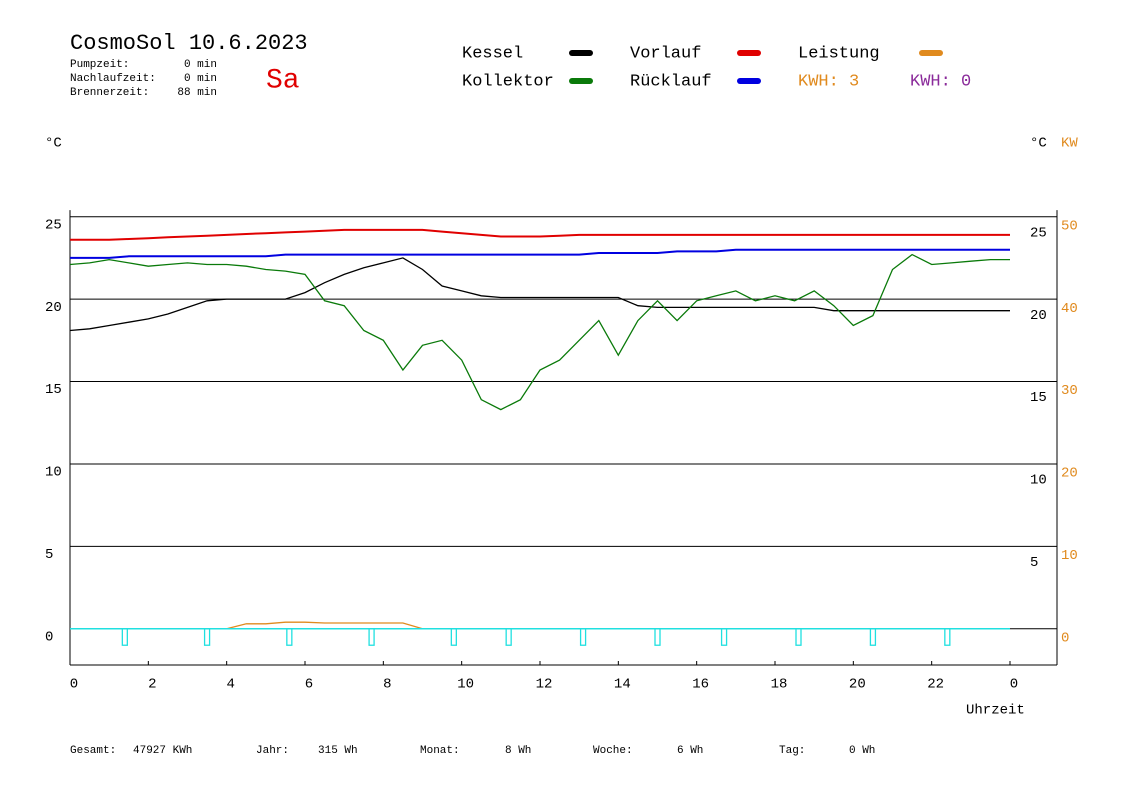 The width and height of the screenshot is (1148, 812). I want to click on y2-tick-label: 50, so click(1069, 226).